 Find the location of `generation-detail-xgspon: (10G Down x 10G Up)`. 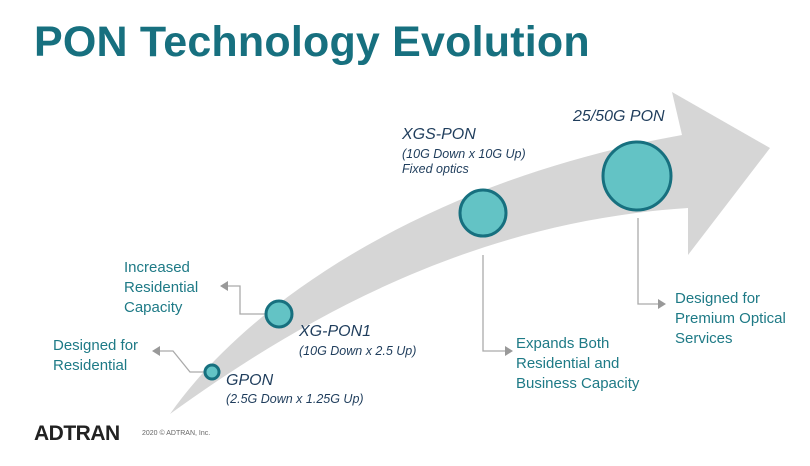

generation-detail-xgspon: (10G Down x 10G Up) is located at coordinates (464, 154).